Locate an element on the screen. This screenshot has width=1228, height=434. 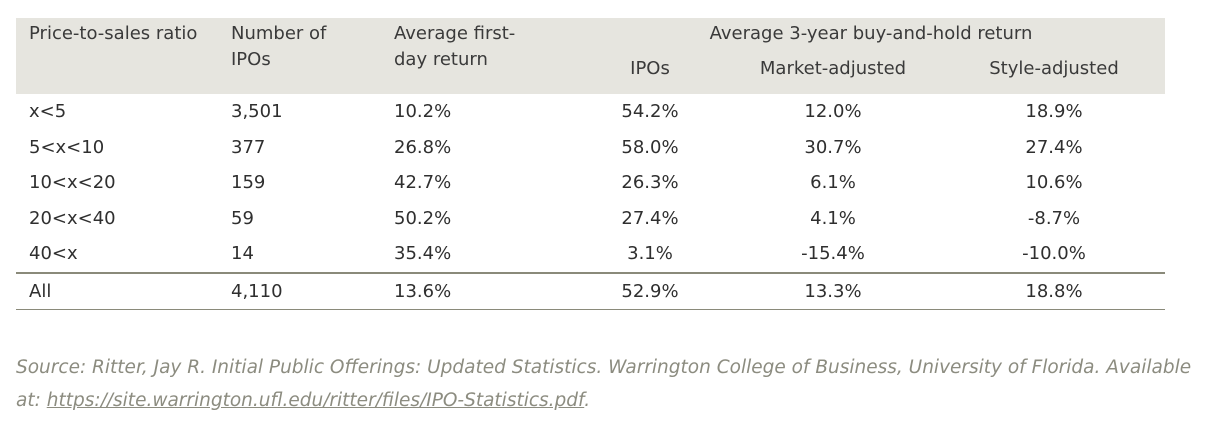
cell-ipos-return: 27.4% is located at coordinates (650, 218).